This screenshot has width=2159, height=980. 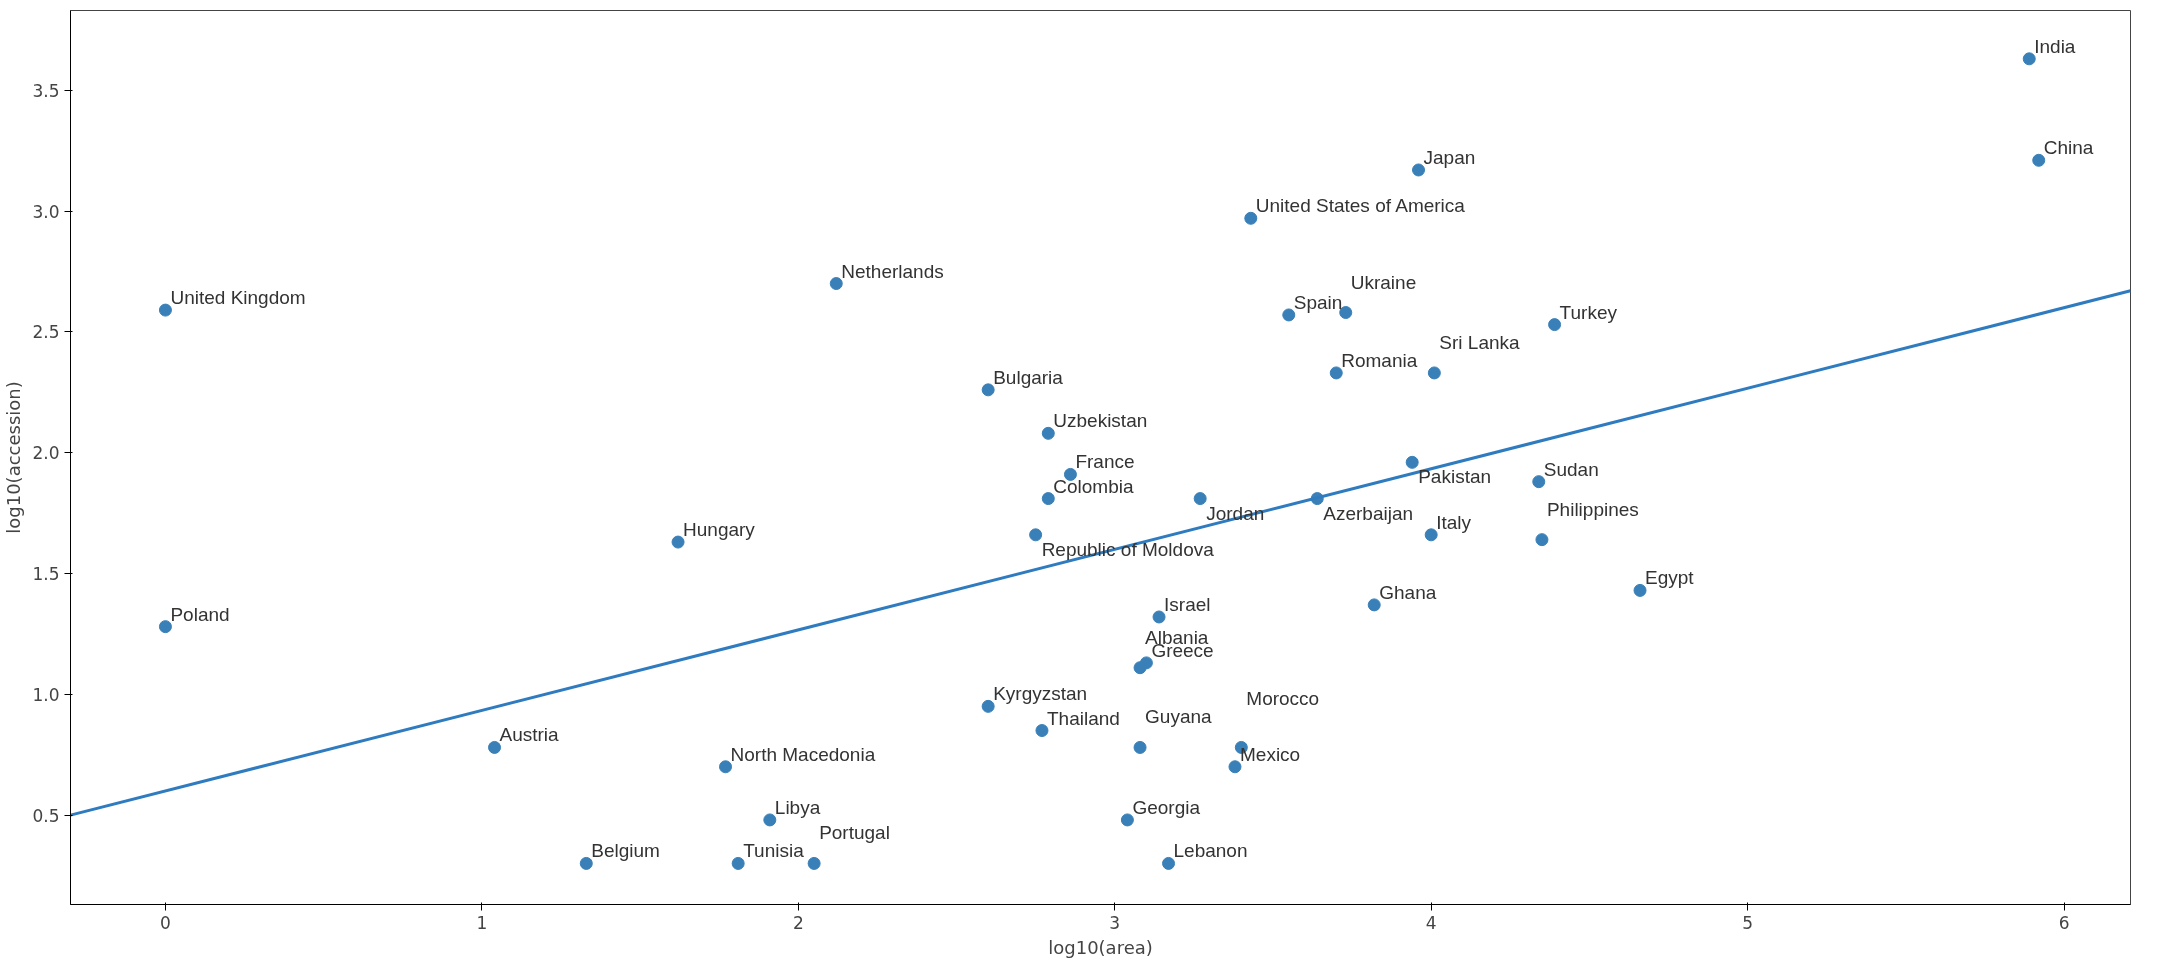 What do you see at coordinates (238, 298) in the screenshot?
I see `annotation: United Kingdom` at bounding box center [238, 298].